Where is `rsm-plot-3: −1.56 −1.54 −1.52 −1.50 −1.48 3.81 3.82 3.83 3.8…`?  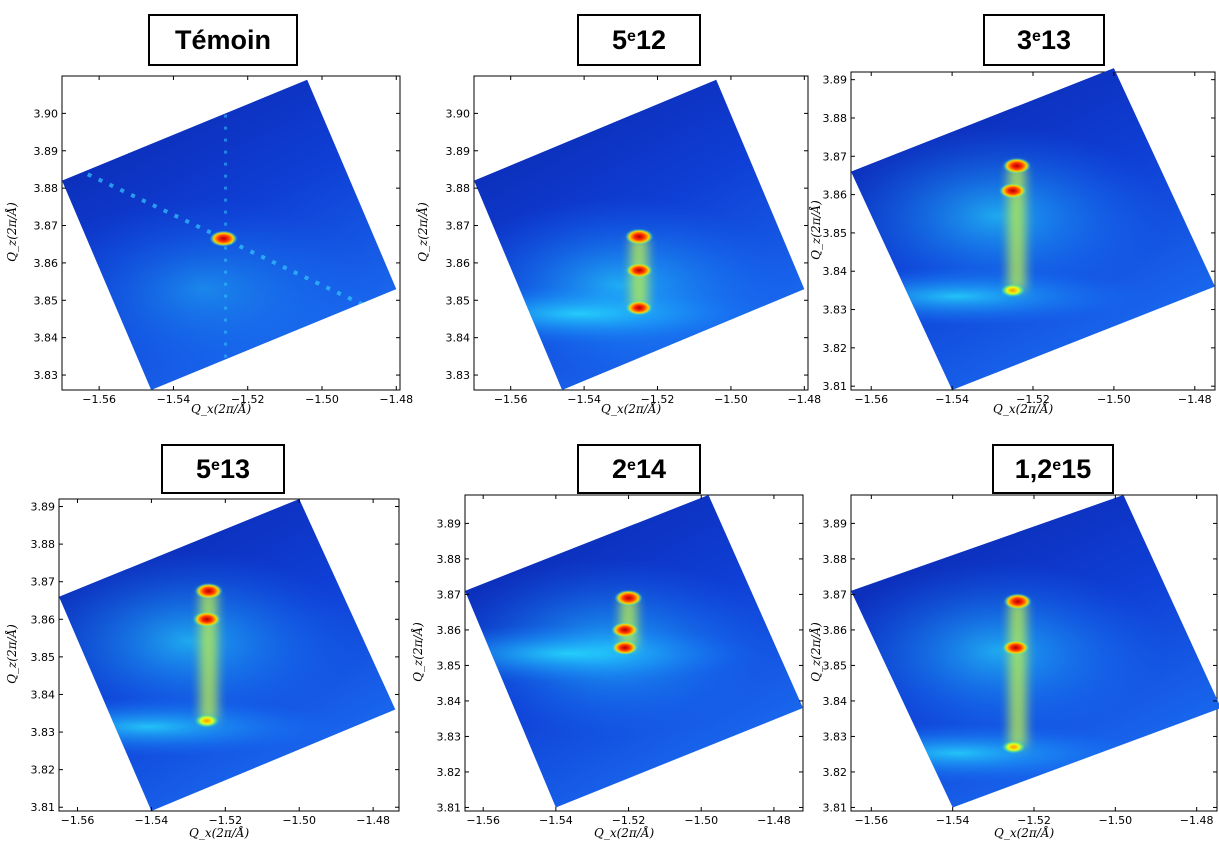
rsm-plot-3: −1.56 −1.54 −1.52 −1.50 −1.48 3.81 3.82 3.83 3.8… is located at coordinates (1019, 237).